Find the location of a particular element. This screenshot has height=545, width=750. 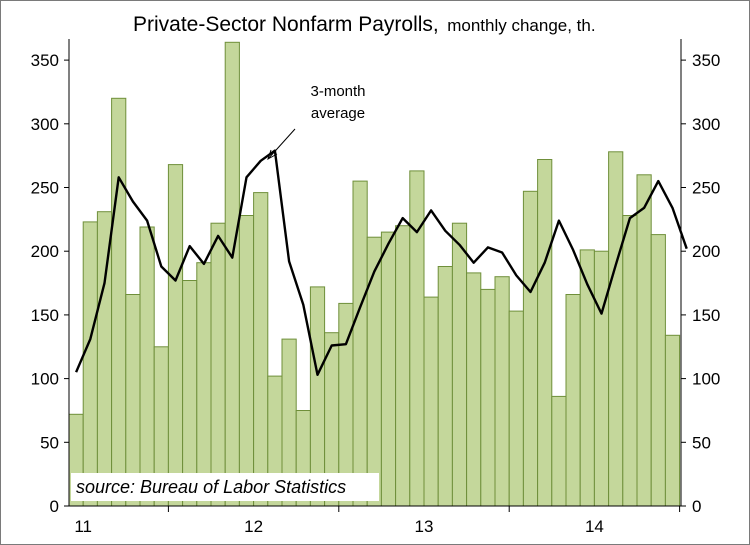

annotation-group: 3-month average is located at coordinates (316, 122).